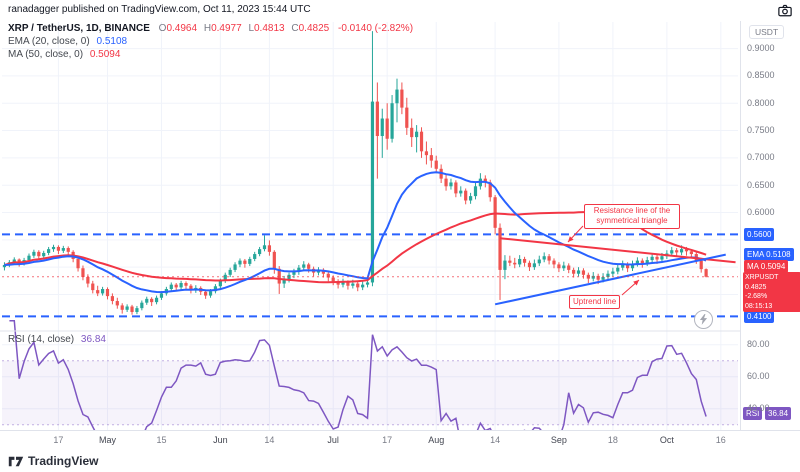 The width and height of the screenshot is (800, 472). Describe the element at coordinates (595, 302) in the screenshot. I see `annotation-uptrend-label: Uptrend line` at that location.